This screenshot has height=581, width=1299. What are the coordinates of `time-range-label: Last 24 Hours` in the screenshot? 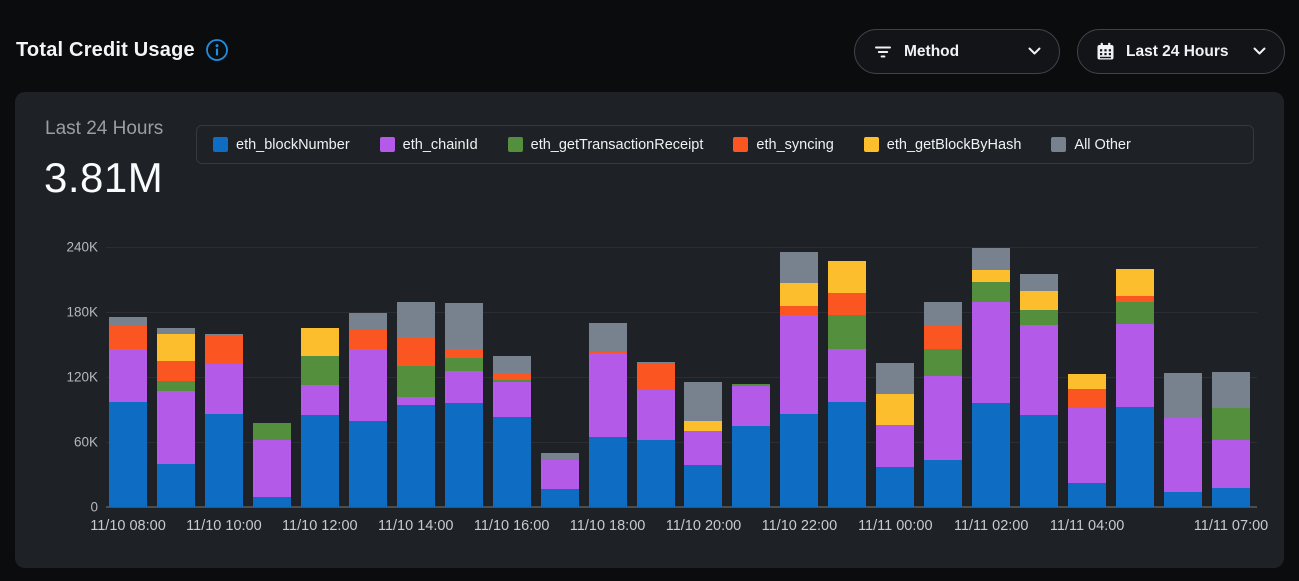 It's located at (1177, 51).